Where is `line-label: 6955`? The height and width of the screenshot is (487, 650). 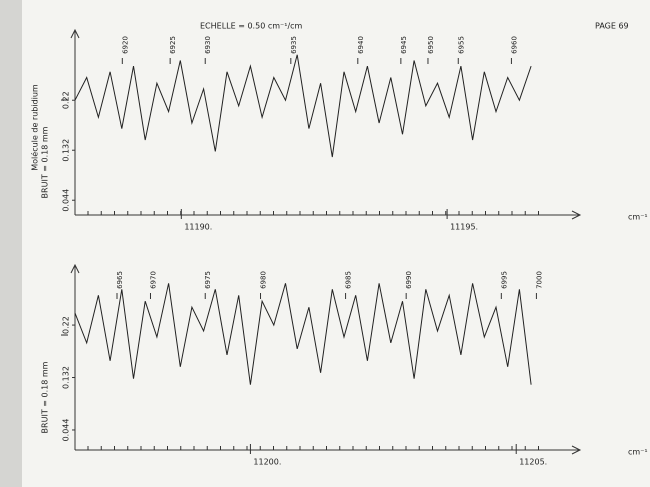
line-label: 6955 is located at coordinates (461, 45).